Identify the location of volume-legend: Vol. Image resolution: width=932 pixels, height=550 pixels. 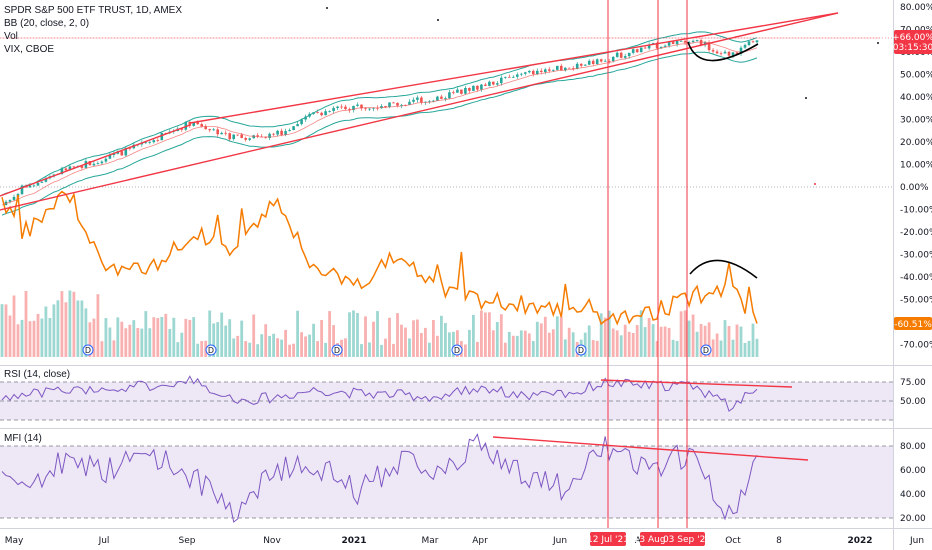
(11, 36).